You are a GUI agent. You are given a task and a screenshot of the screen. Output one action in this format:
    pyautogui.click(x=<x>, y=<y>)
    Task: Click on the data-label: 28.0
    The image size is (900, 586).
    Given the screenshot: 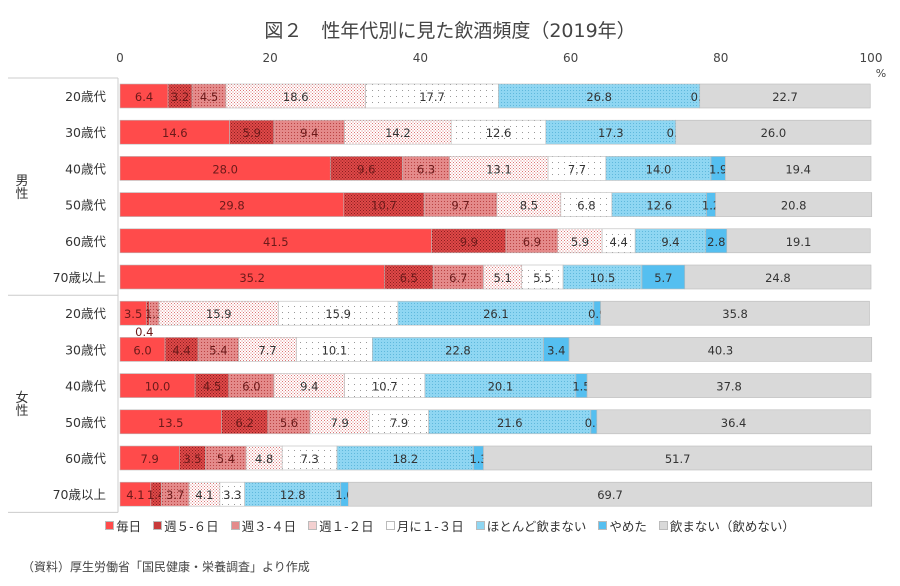 What is the action you would take?
    pyautogui.click(x=225, y=169)
    